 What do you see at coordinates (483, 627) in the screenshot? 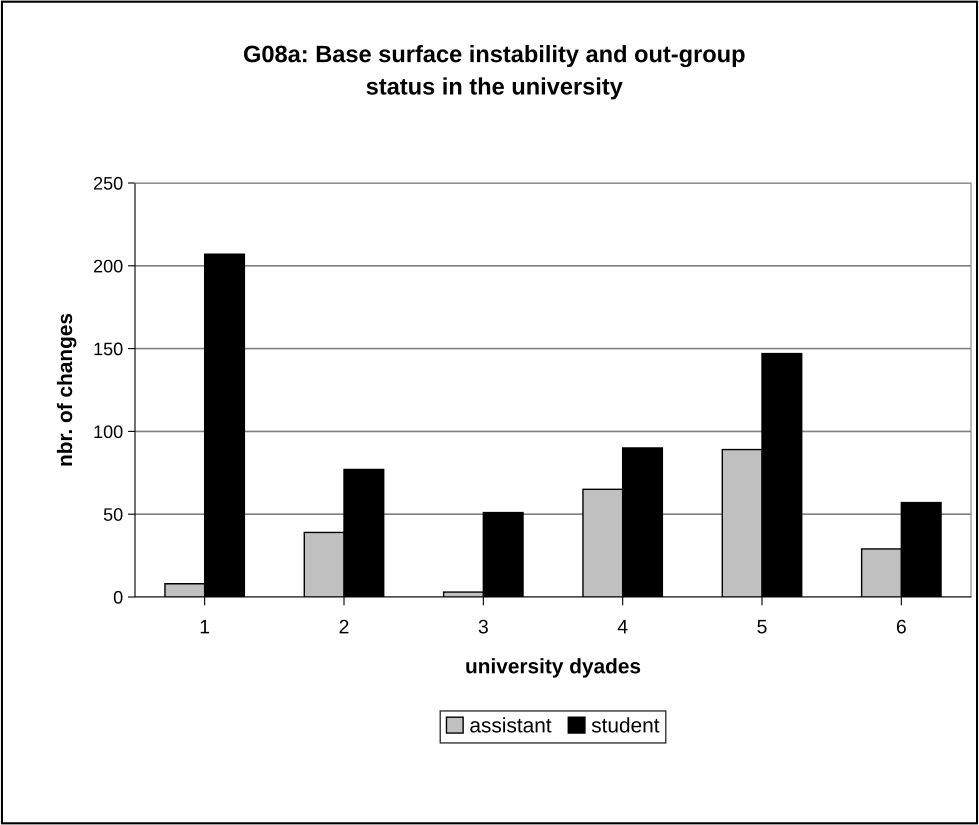
I see `x-tick-label: 3` at bounding box center [483, 627].